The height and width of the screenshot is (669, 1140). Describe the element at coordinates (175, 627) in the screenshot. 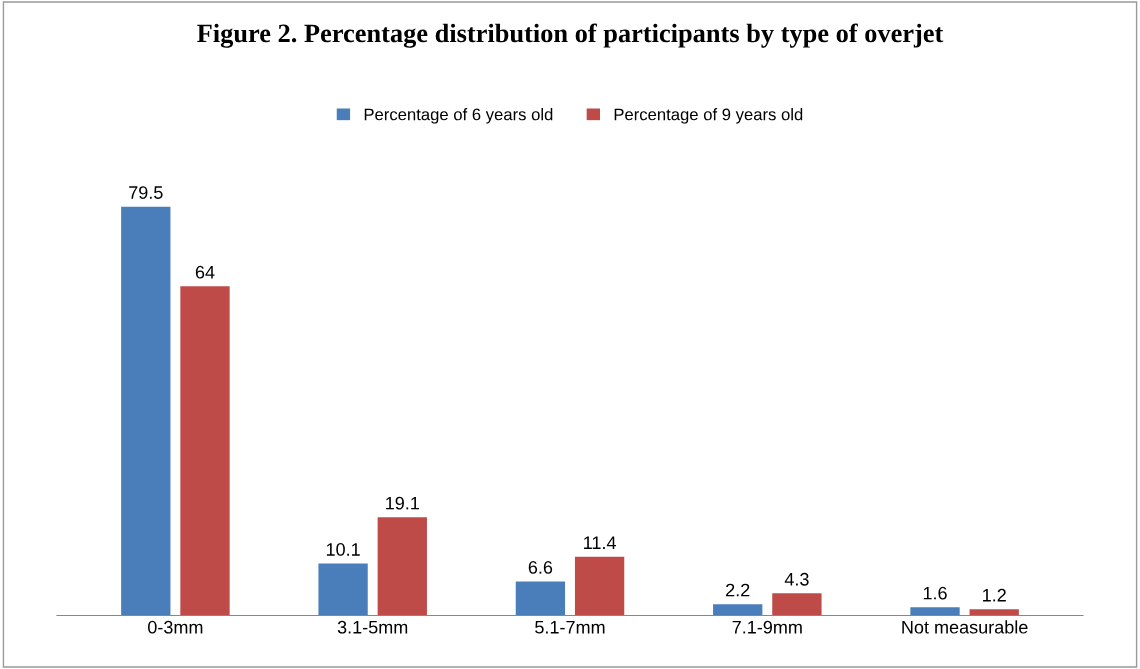

I see `x-tick-label: 0-3mm` at that location.